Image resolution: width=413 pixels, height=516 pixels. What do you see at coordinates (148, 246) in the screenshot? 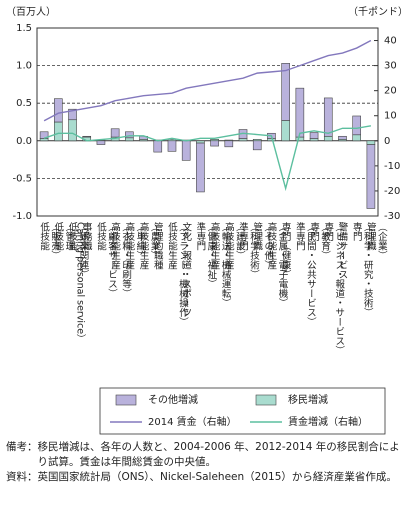
I see `x-tick-label: 高技能生産 （農業）` at bounding box center [148, 246].